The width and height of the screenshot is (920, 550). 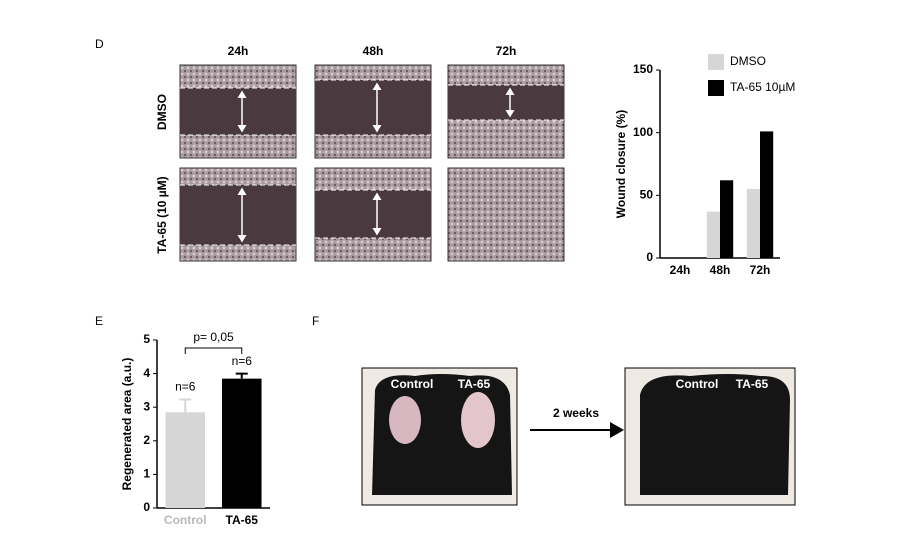 I want to click on x-tick-label: TA-65, so click(x=242, y=520).